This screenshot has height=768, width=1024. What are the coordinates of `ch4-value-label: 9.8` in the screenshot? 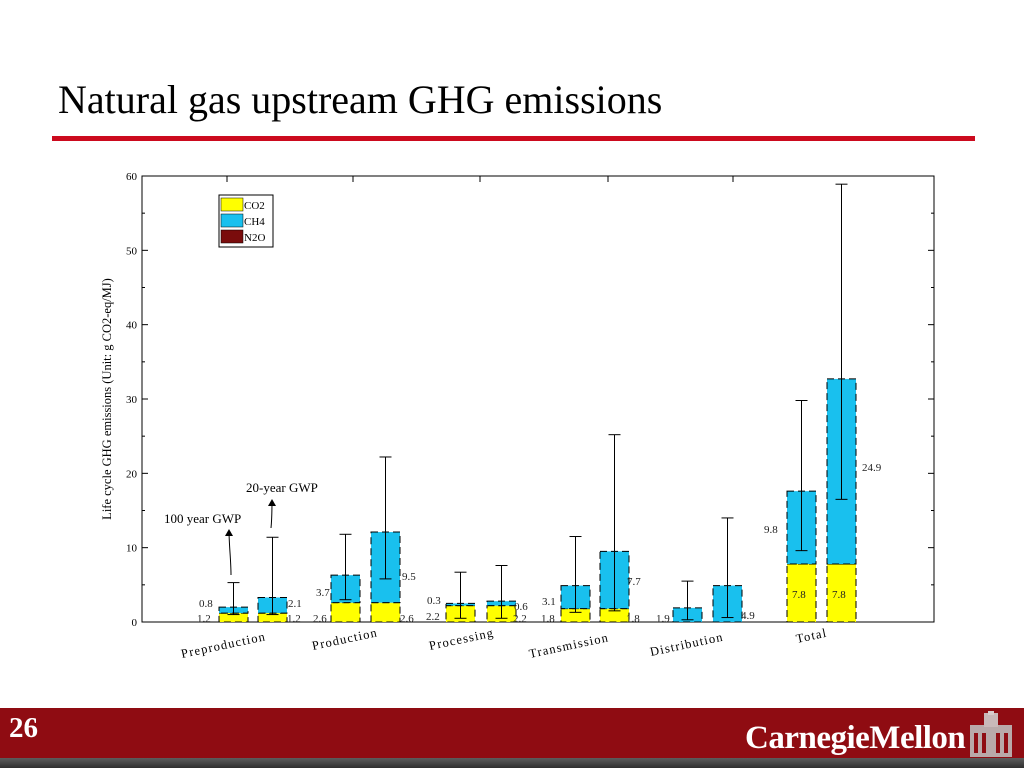 It's located at (771, 530).